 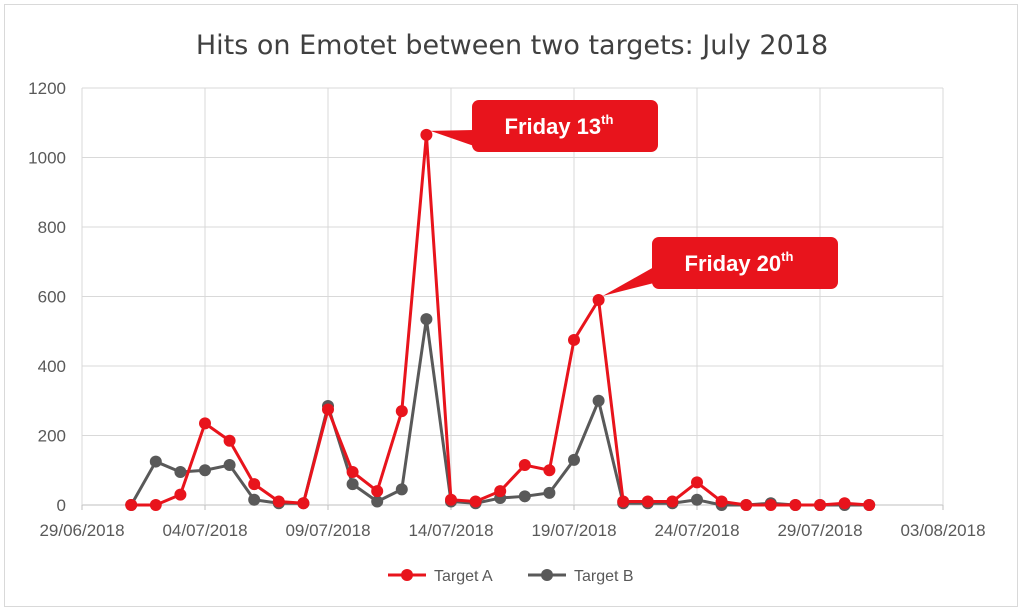 I want to click on legend-label: Target B, so click(x=604, y=576).